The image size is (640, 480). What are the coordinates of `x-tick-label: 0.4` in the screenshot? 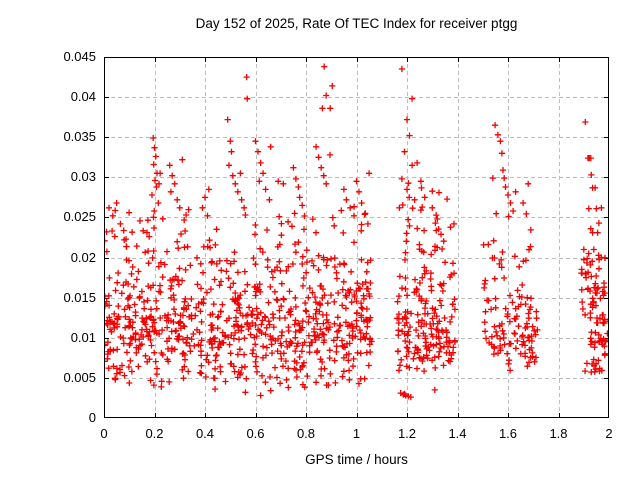 It's located at (205, 433).